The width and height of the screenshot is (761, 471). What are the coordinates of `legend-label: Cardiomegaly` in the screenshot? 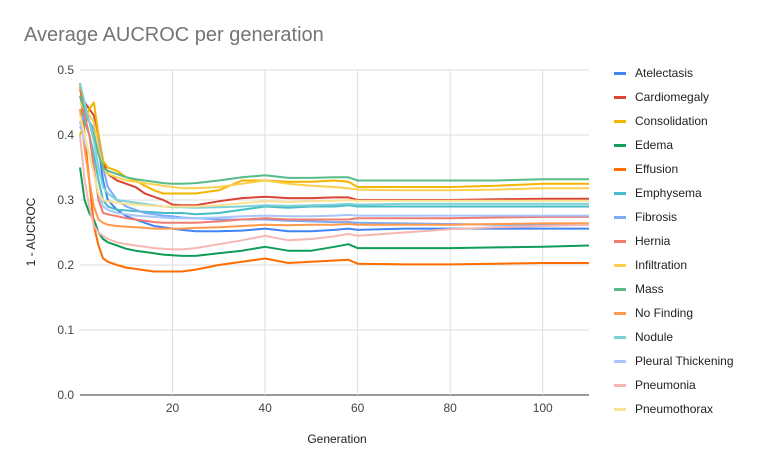 It's located at (672, 97).